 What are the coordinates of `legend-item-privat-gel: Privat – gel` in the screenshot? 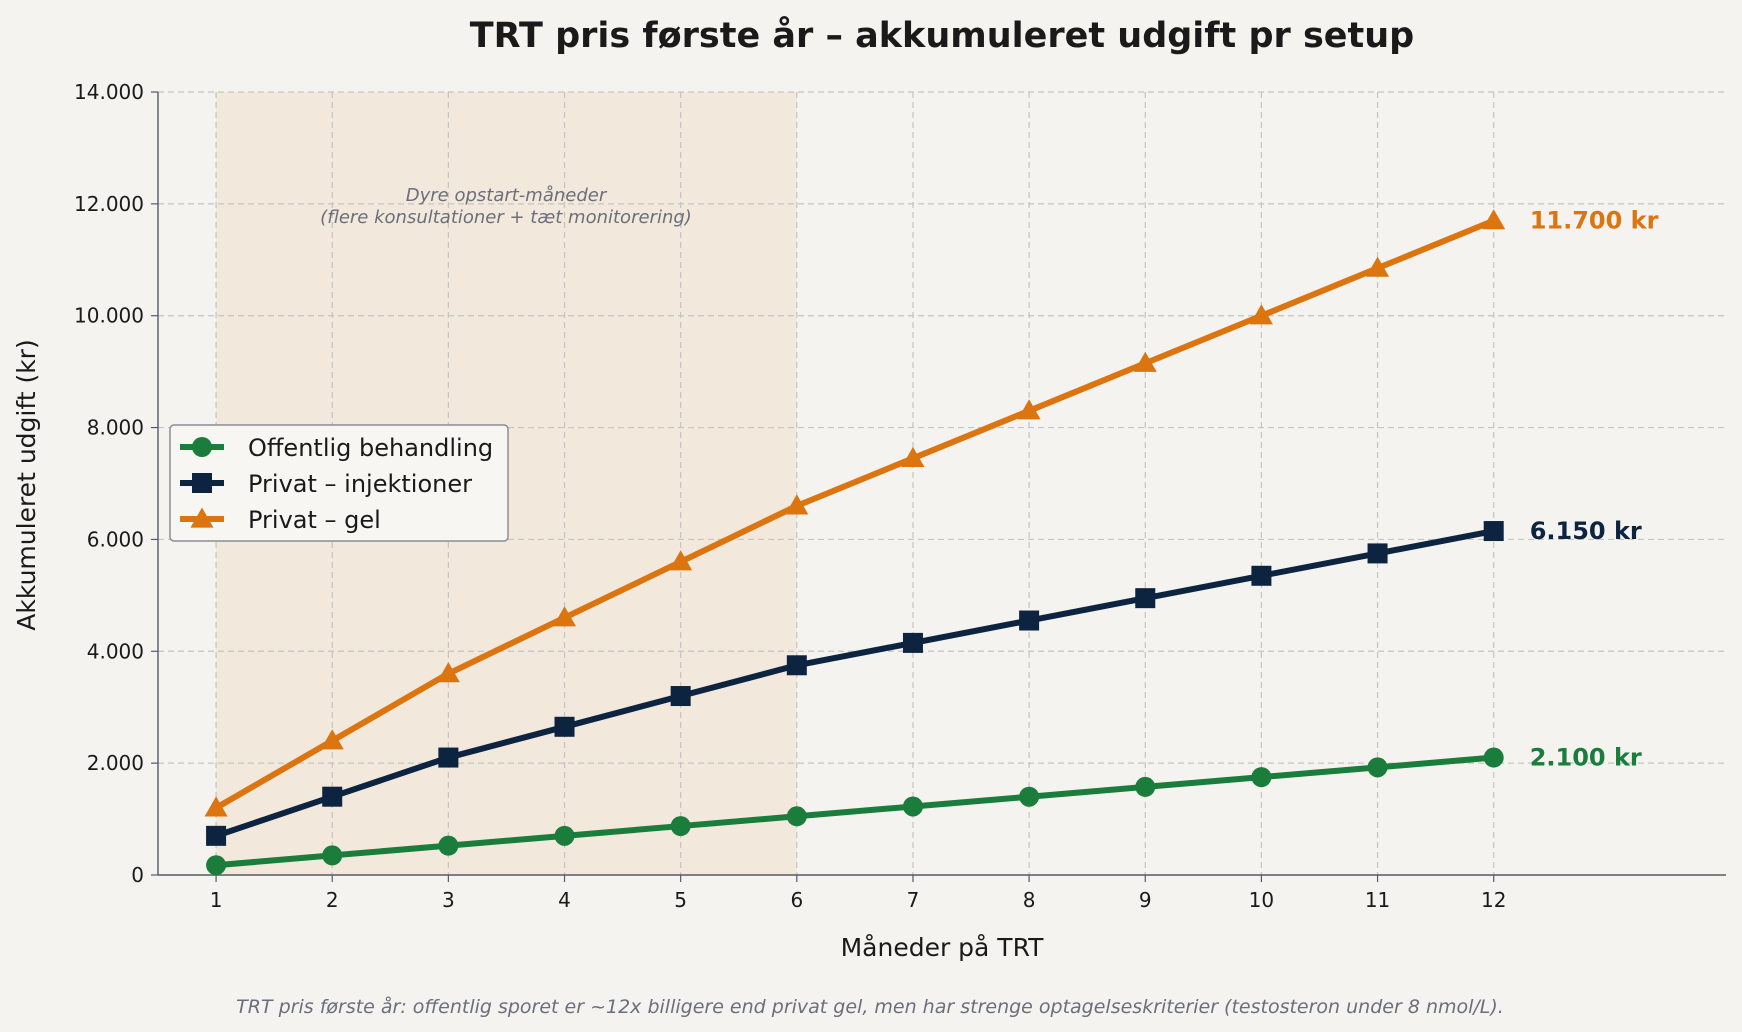 It's located at (280, 520).